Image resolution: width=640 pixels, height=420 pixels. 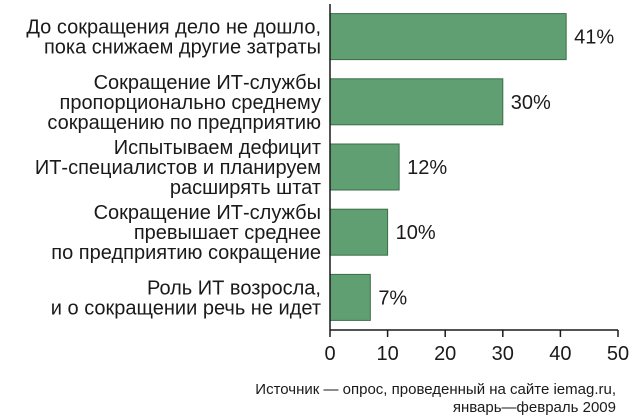 I want to click on x-tick-label-30: 30, so click(x=503, y=354).